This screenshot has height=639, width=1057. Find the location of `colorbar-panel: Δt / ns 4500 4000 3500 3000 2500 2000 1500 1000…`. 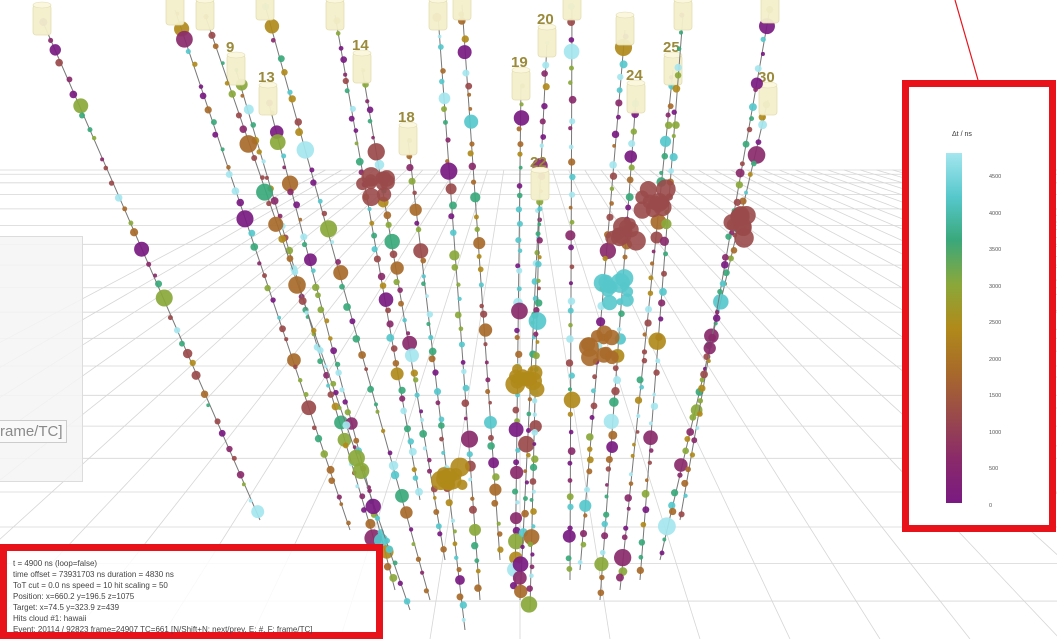

colorbar-panel: Δt / ns 4500 4000 3500 3000 2500 2000 1500 1000… is located at coordinates (979, 306).